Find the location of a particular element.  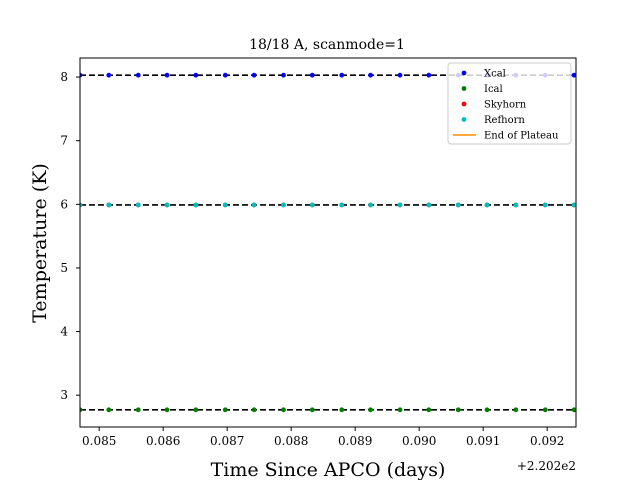

legend-swatch-refhorn is located at coordinates (464, 119).